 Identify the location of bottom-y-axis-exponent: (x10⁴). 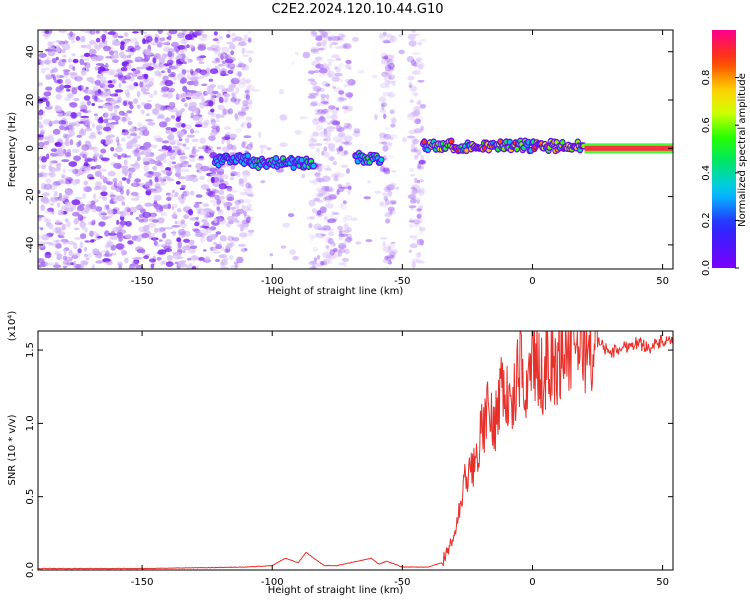
(12, 326).